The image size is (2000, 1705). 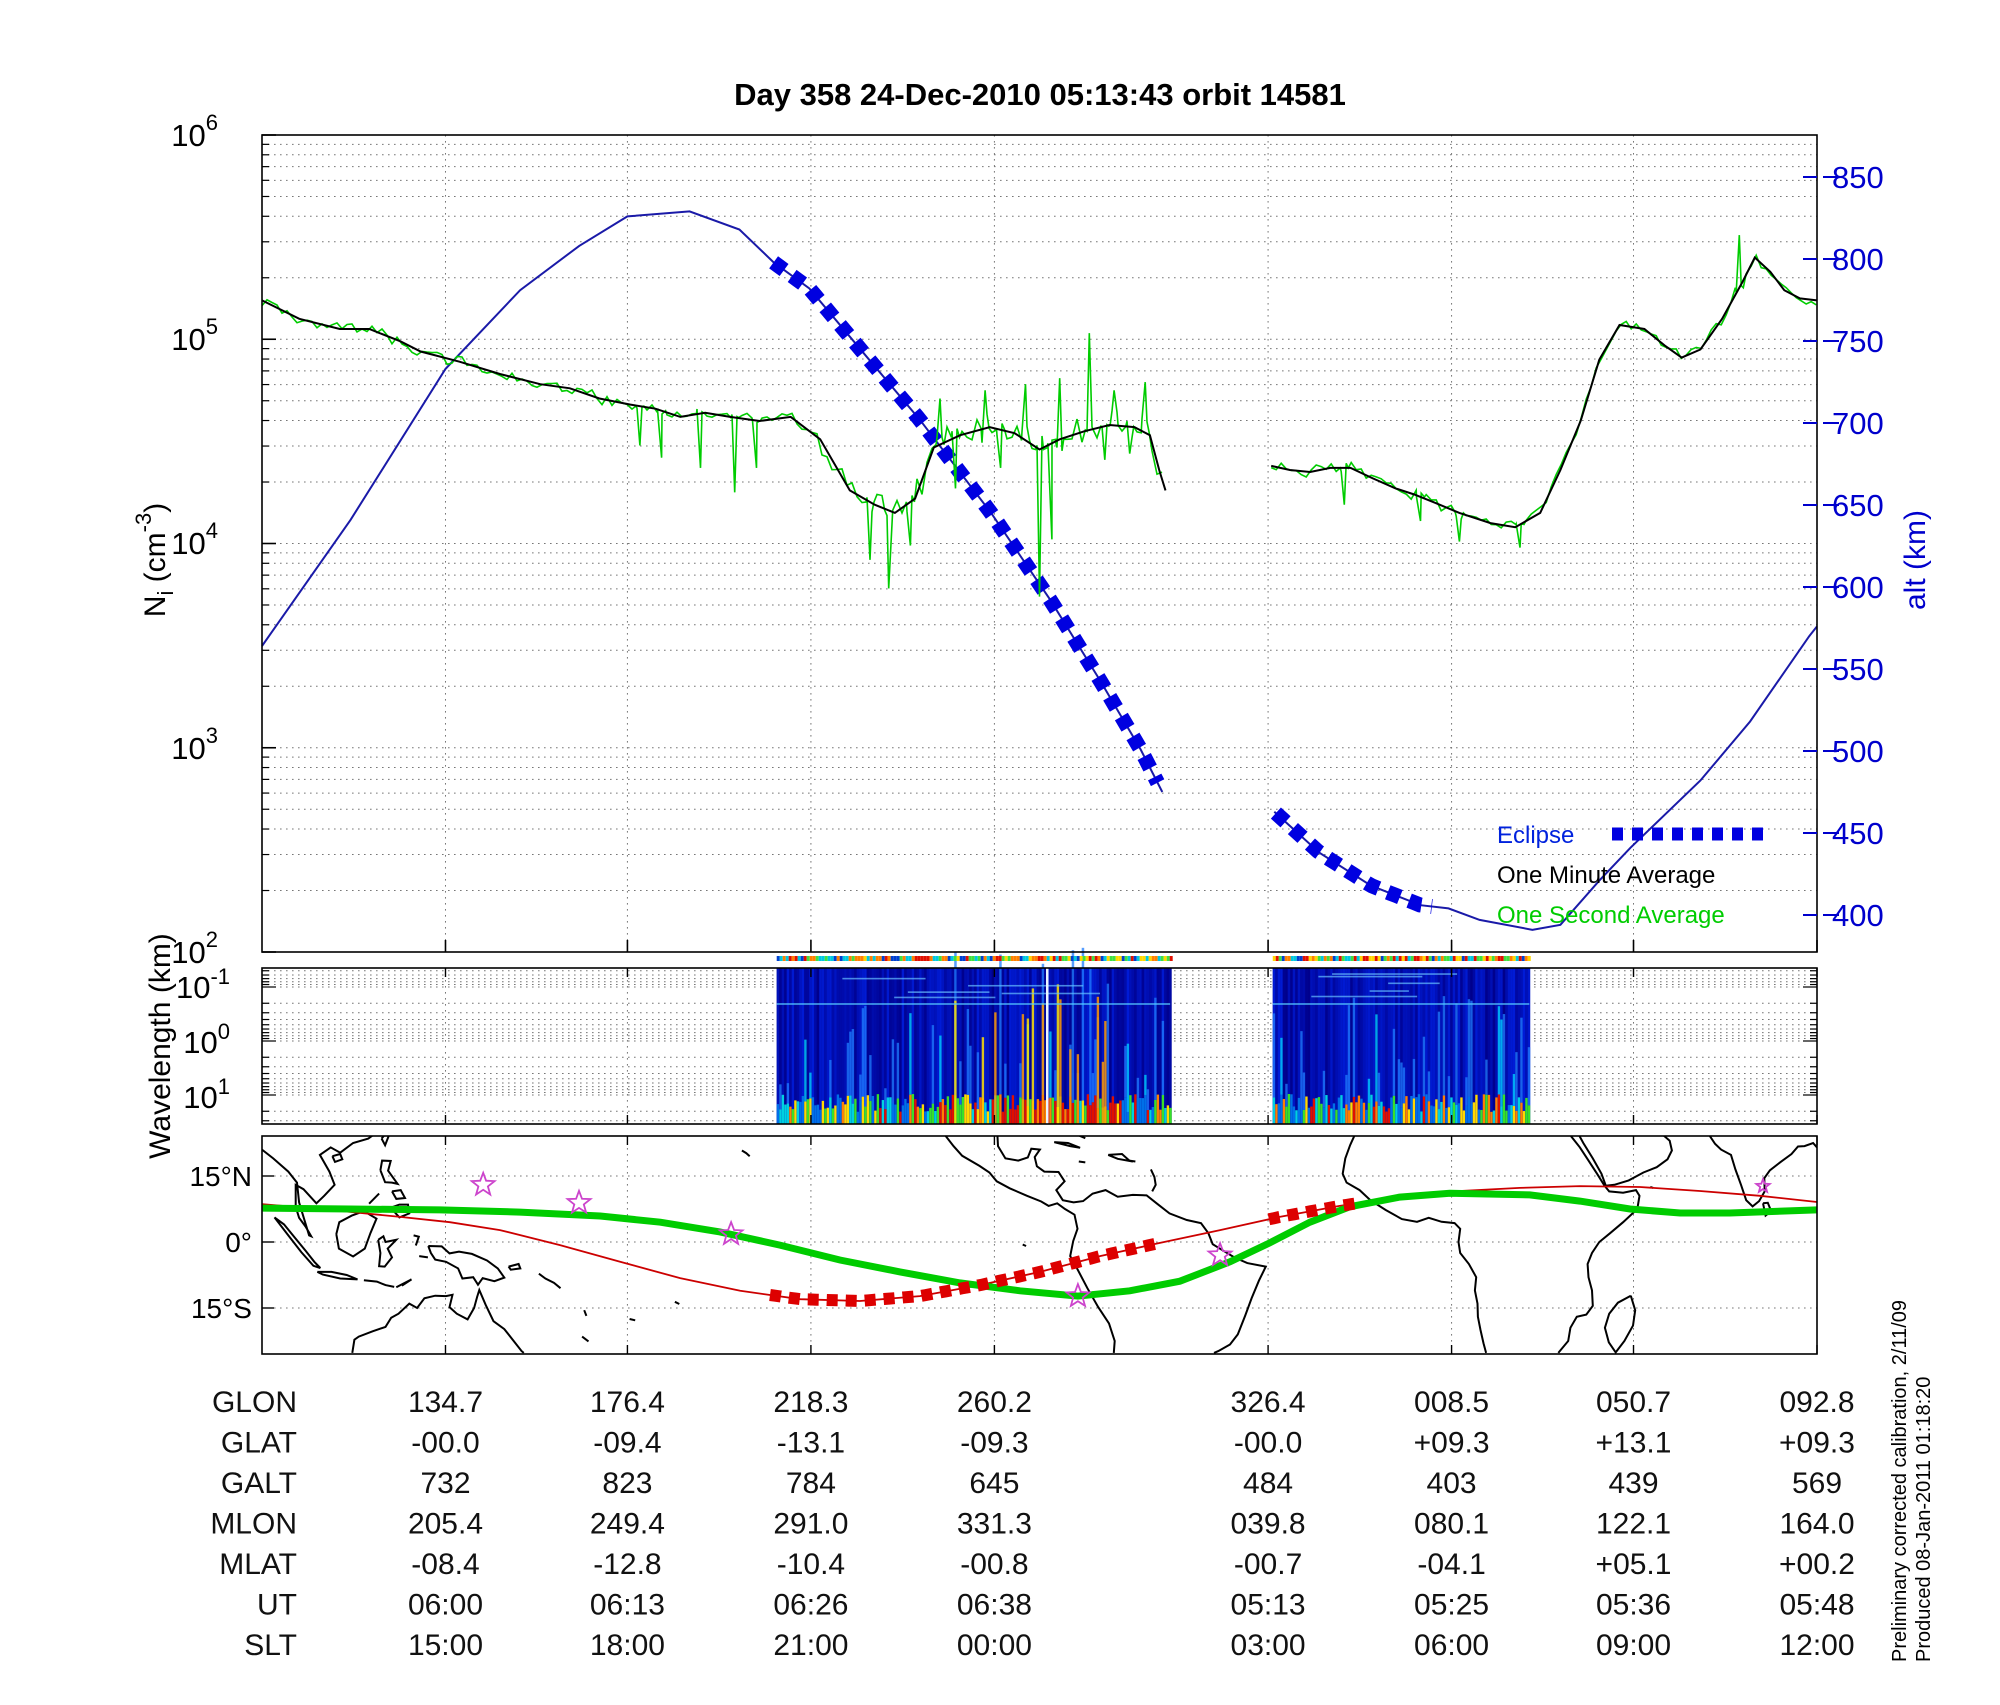 What do you see at coordinates (627, 1564) in the screenshot?
I see `table-cell: -12.8` at bounding box center [627, 1564].